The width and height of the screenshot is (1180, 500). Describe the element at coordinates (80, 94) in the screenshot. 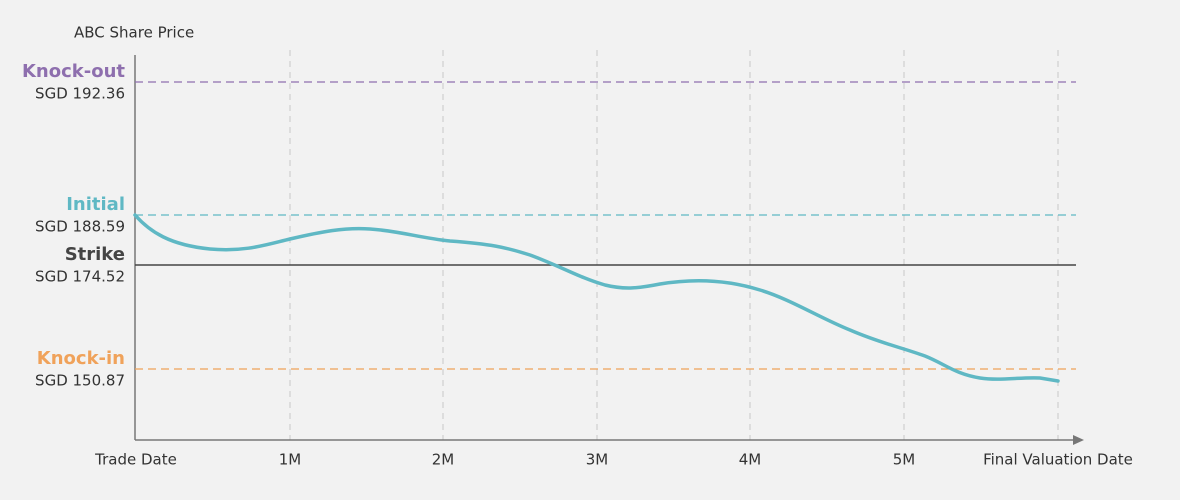

I see `level-price: SGD 192.36` at that location.